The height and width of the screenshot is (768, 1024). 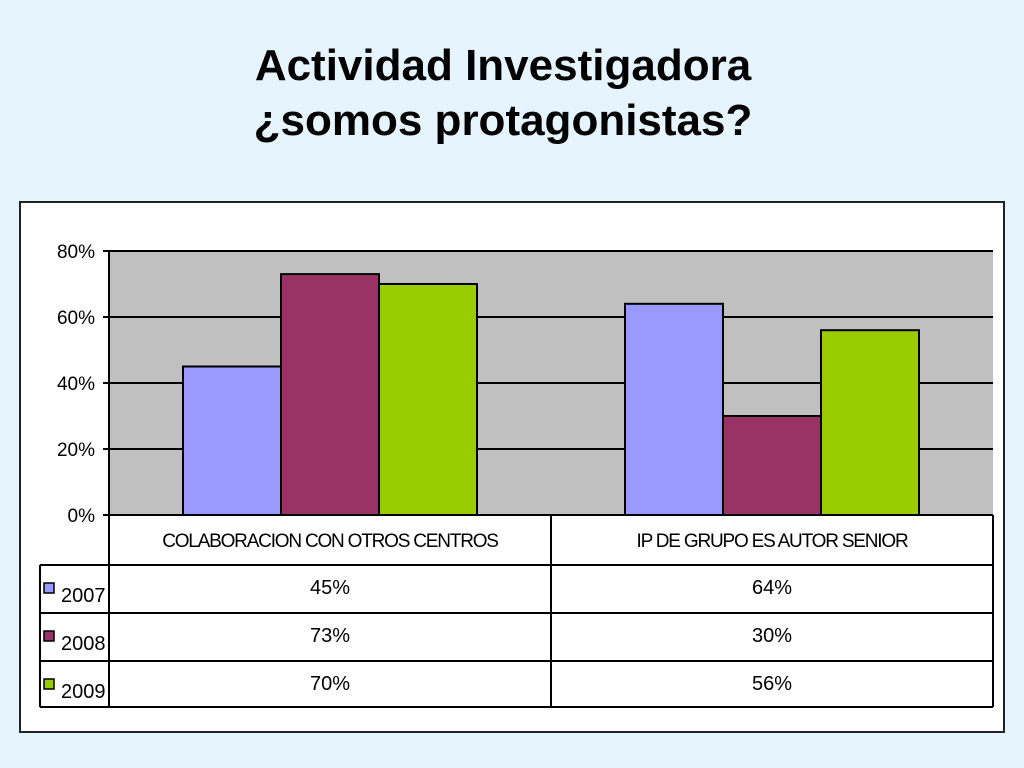 I want to click on y-tick-label: 80%, so click(x=76, y=252).